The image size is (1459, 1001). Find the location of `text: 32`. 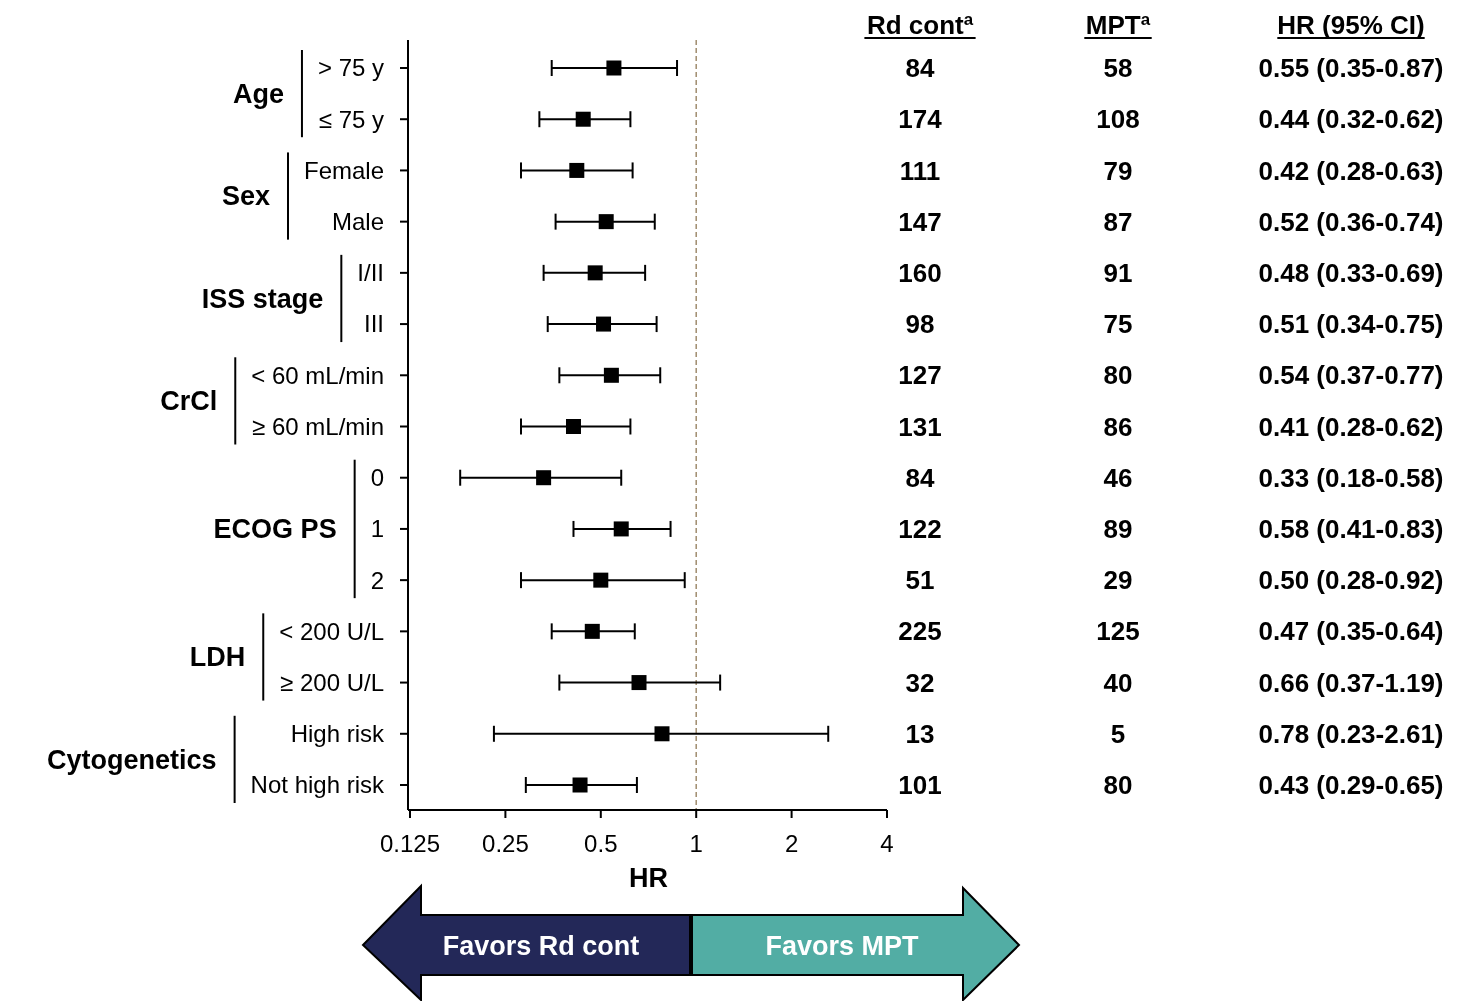

text: 32 is located at coordinates (920, 682).